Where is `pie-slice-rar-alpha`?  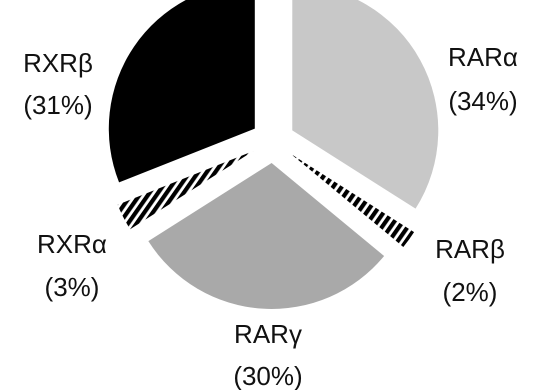 pie-slice-rar-alpha is located at coordinates (365, 104).